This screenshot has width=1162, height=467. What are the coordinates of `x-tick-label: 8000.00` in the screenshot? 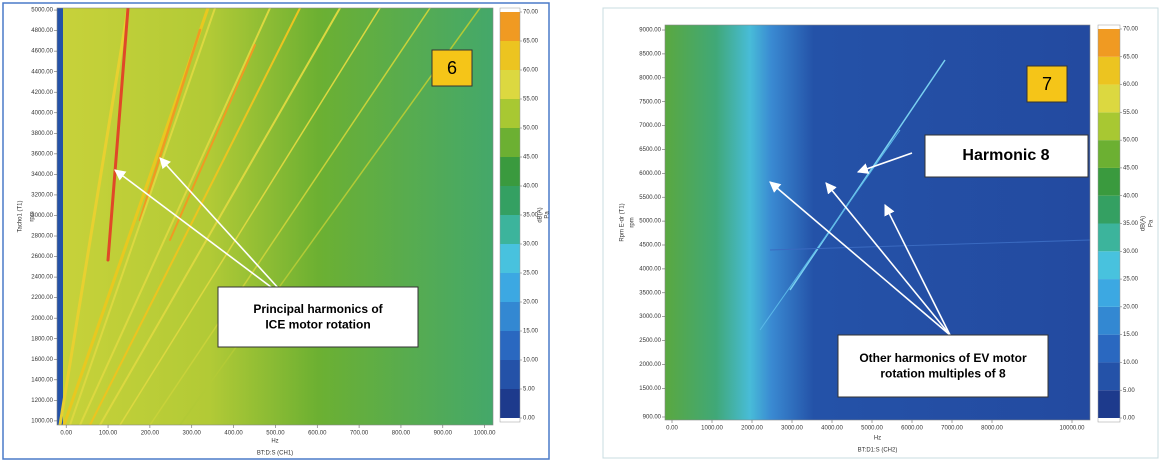 It's located at (992, 429).